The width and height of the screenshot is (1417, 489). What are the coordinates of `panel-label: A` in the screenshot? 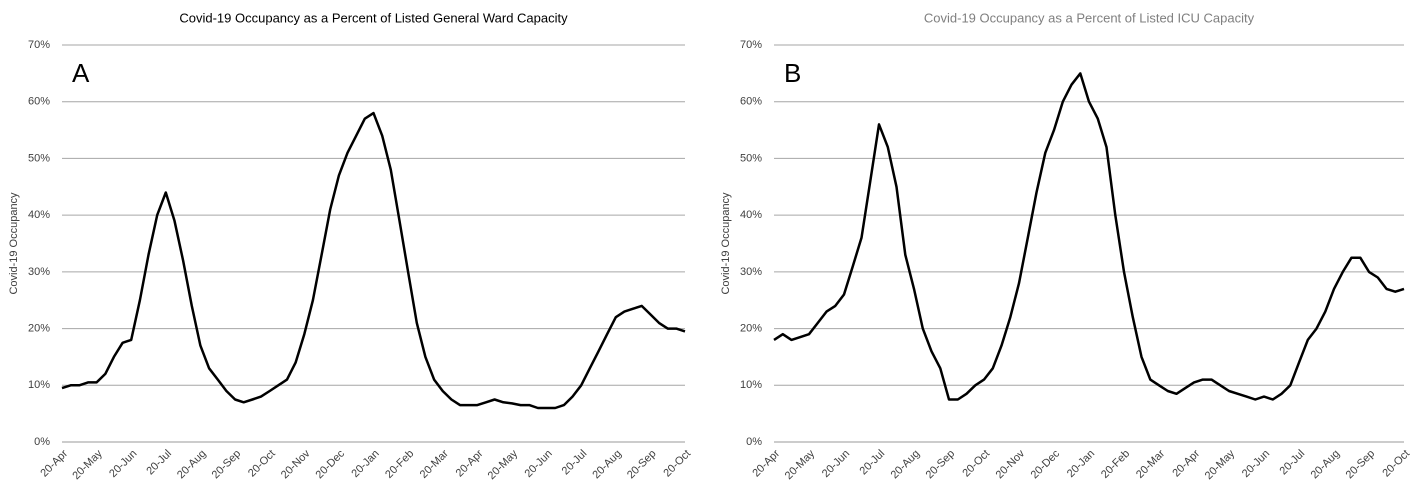 It's located at (81, 73).